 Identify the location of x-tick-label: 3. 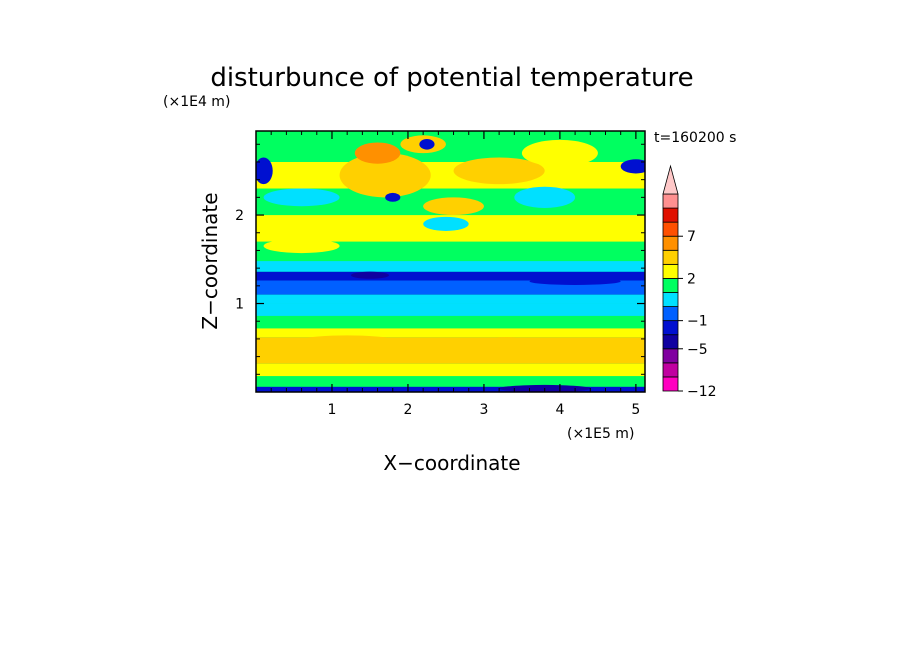
(483, 410).